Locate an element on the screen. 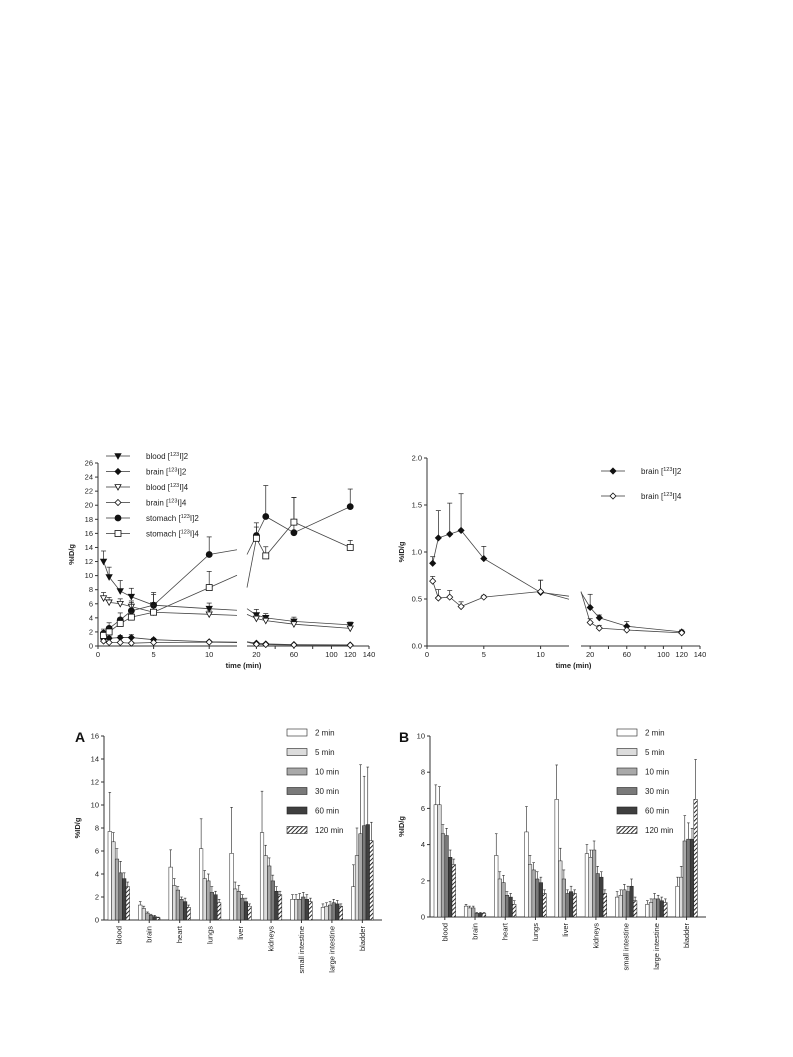  legend-marker is located at coordinates (613, 471).